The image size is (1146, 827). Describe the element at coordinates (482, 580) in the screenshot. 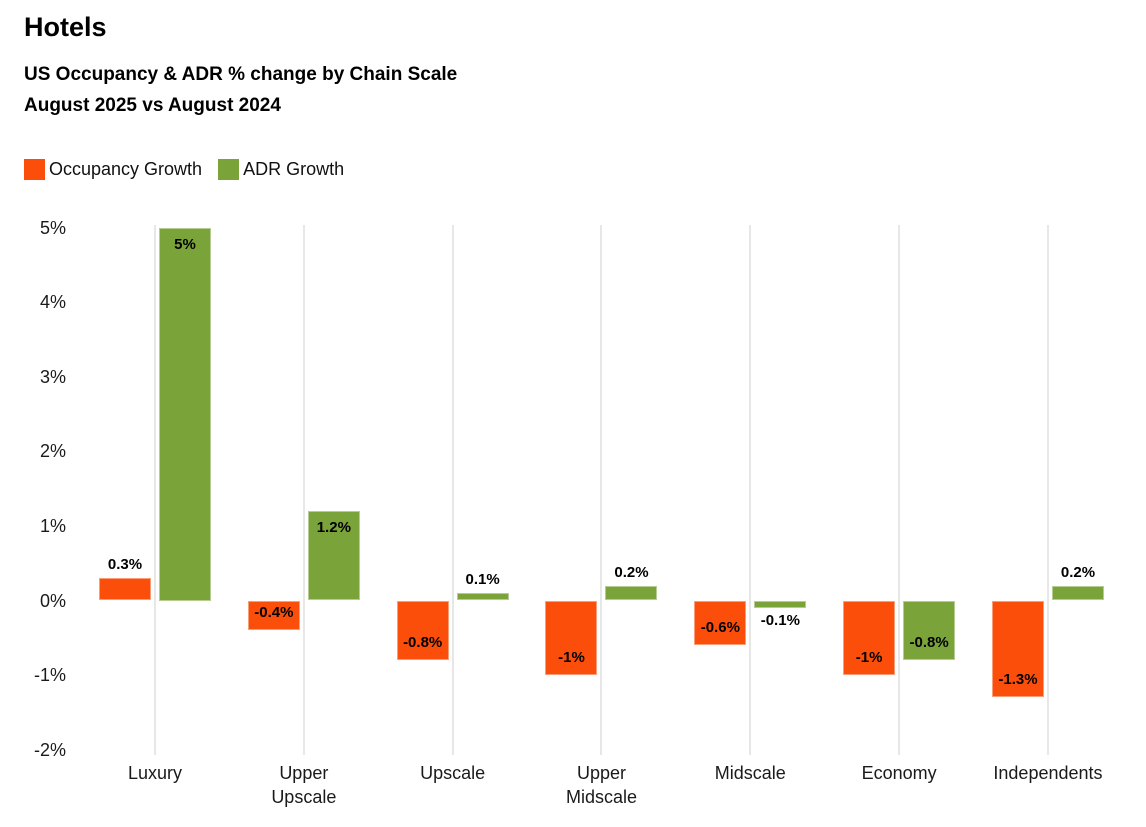

I see `bar-value-label: 0.1%` at that location.